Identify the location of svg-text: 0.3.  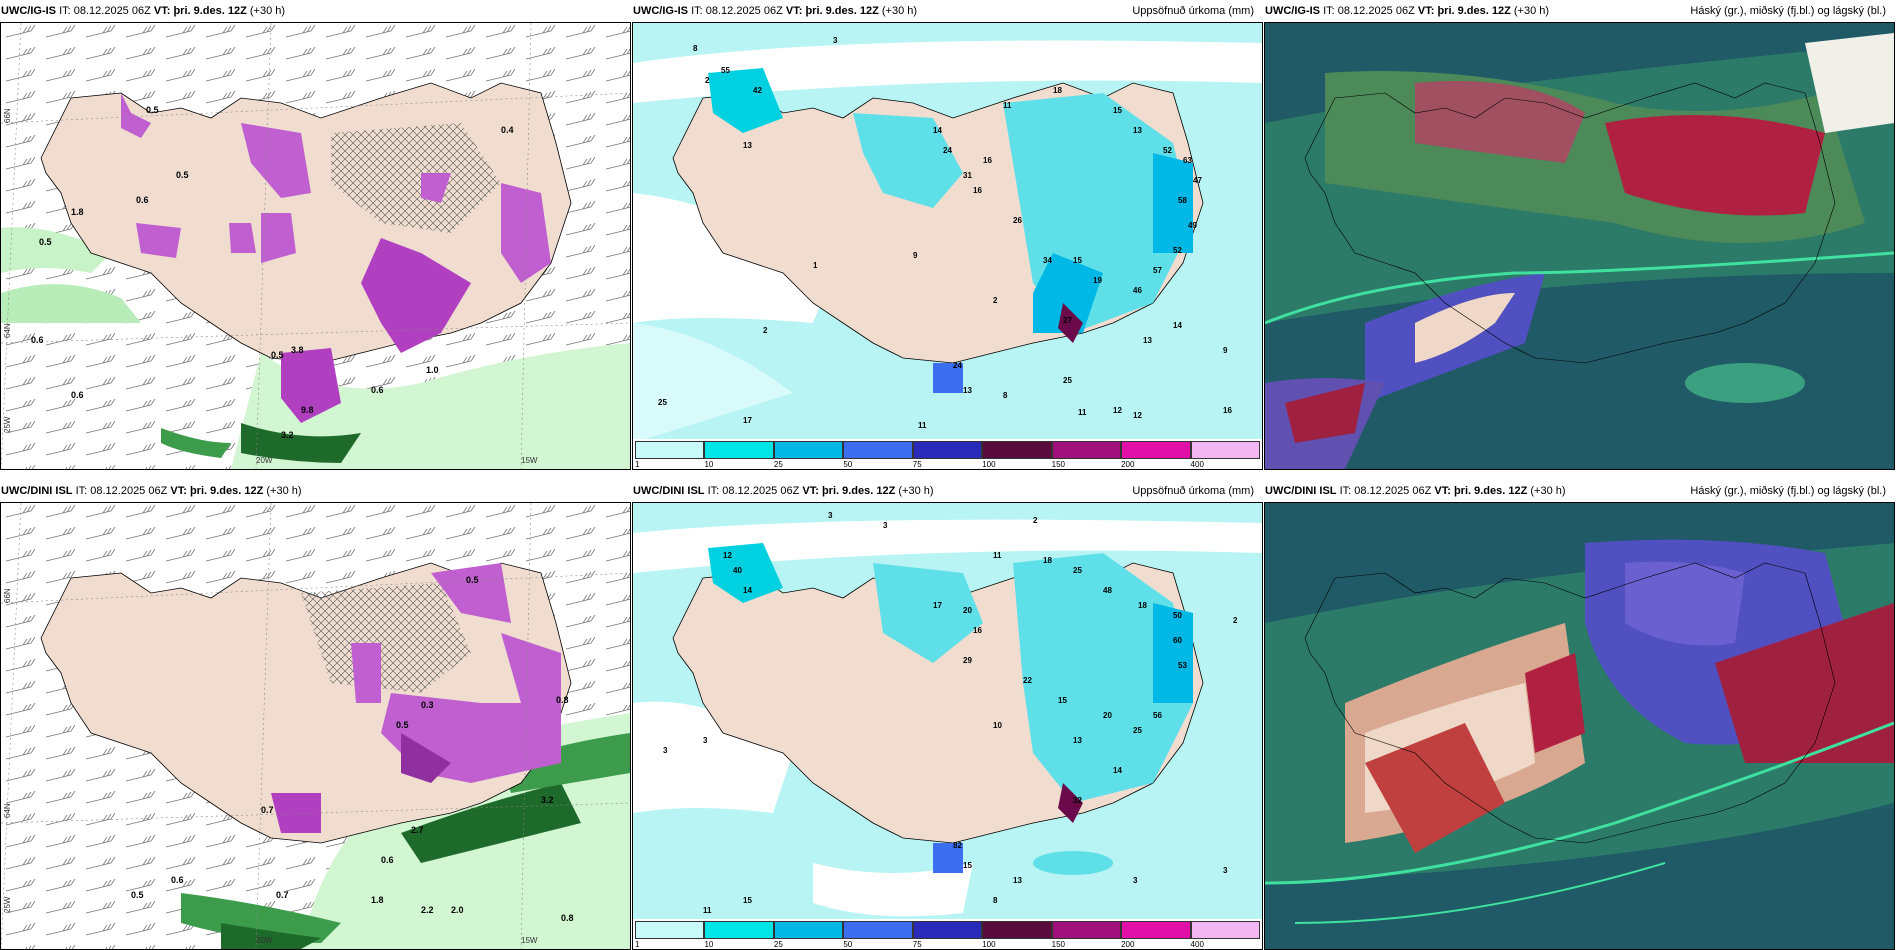
(427, 705).